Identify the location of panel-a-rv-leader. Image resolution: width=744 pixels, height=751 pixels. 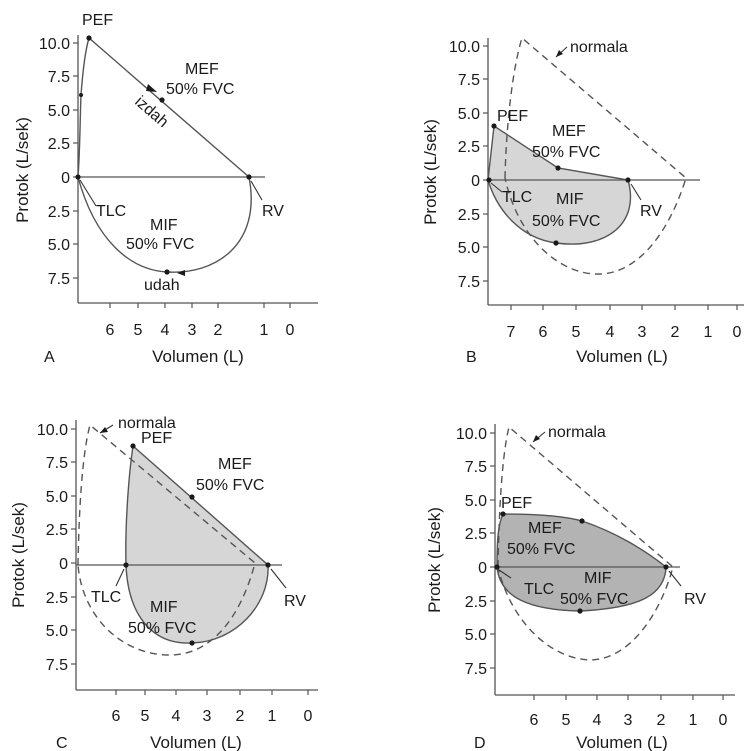
(256, 190).